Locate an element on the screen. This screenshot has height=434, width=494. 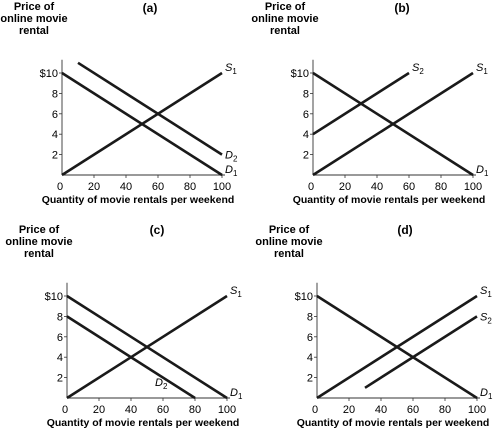
curve-s2 is located at coordinates (421, 352).